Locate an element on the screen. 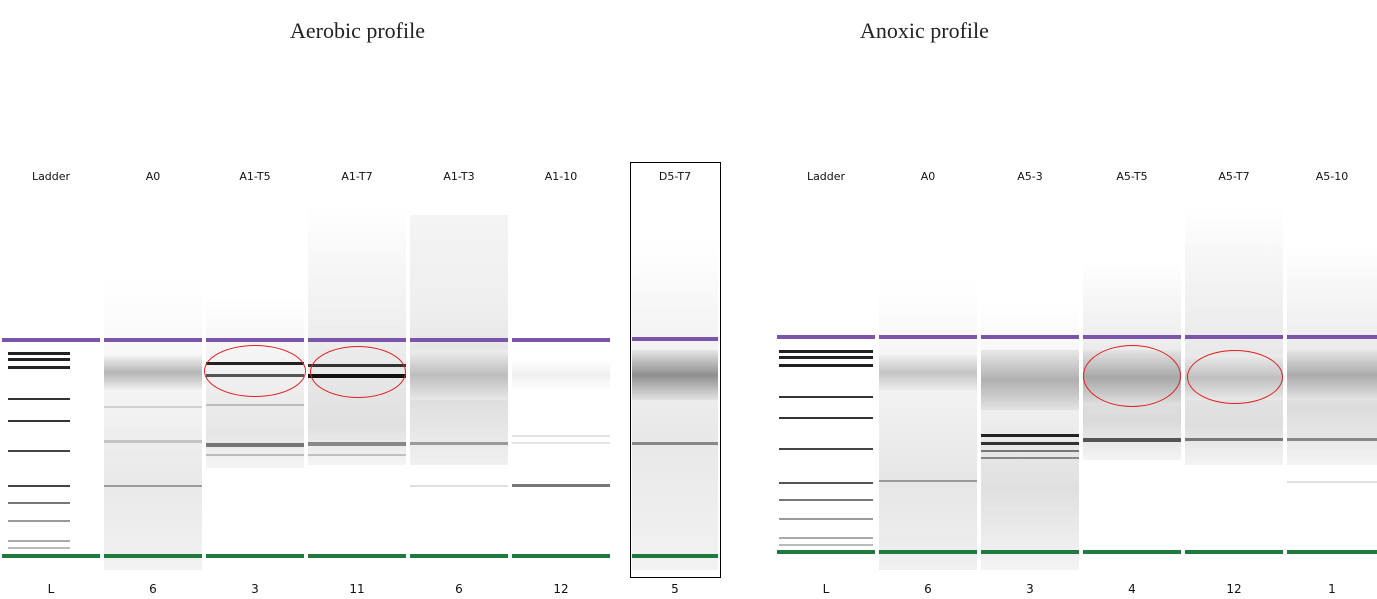 The image size is (1377, 599). gel-lane-a1-t3: A1-T3 6 is located at coordinates (459, 374).